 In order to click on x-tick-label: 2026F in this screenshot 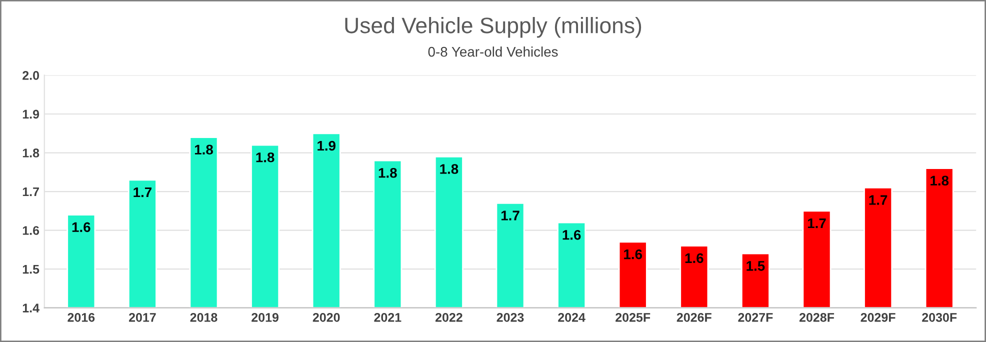, I will do `click(694, 317)`.